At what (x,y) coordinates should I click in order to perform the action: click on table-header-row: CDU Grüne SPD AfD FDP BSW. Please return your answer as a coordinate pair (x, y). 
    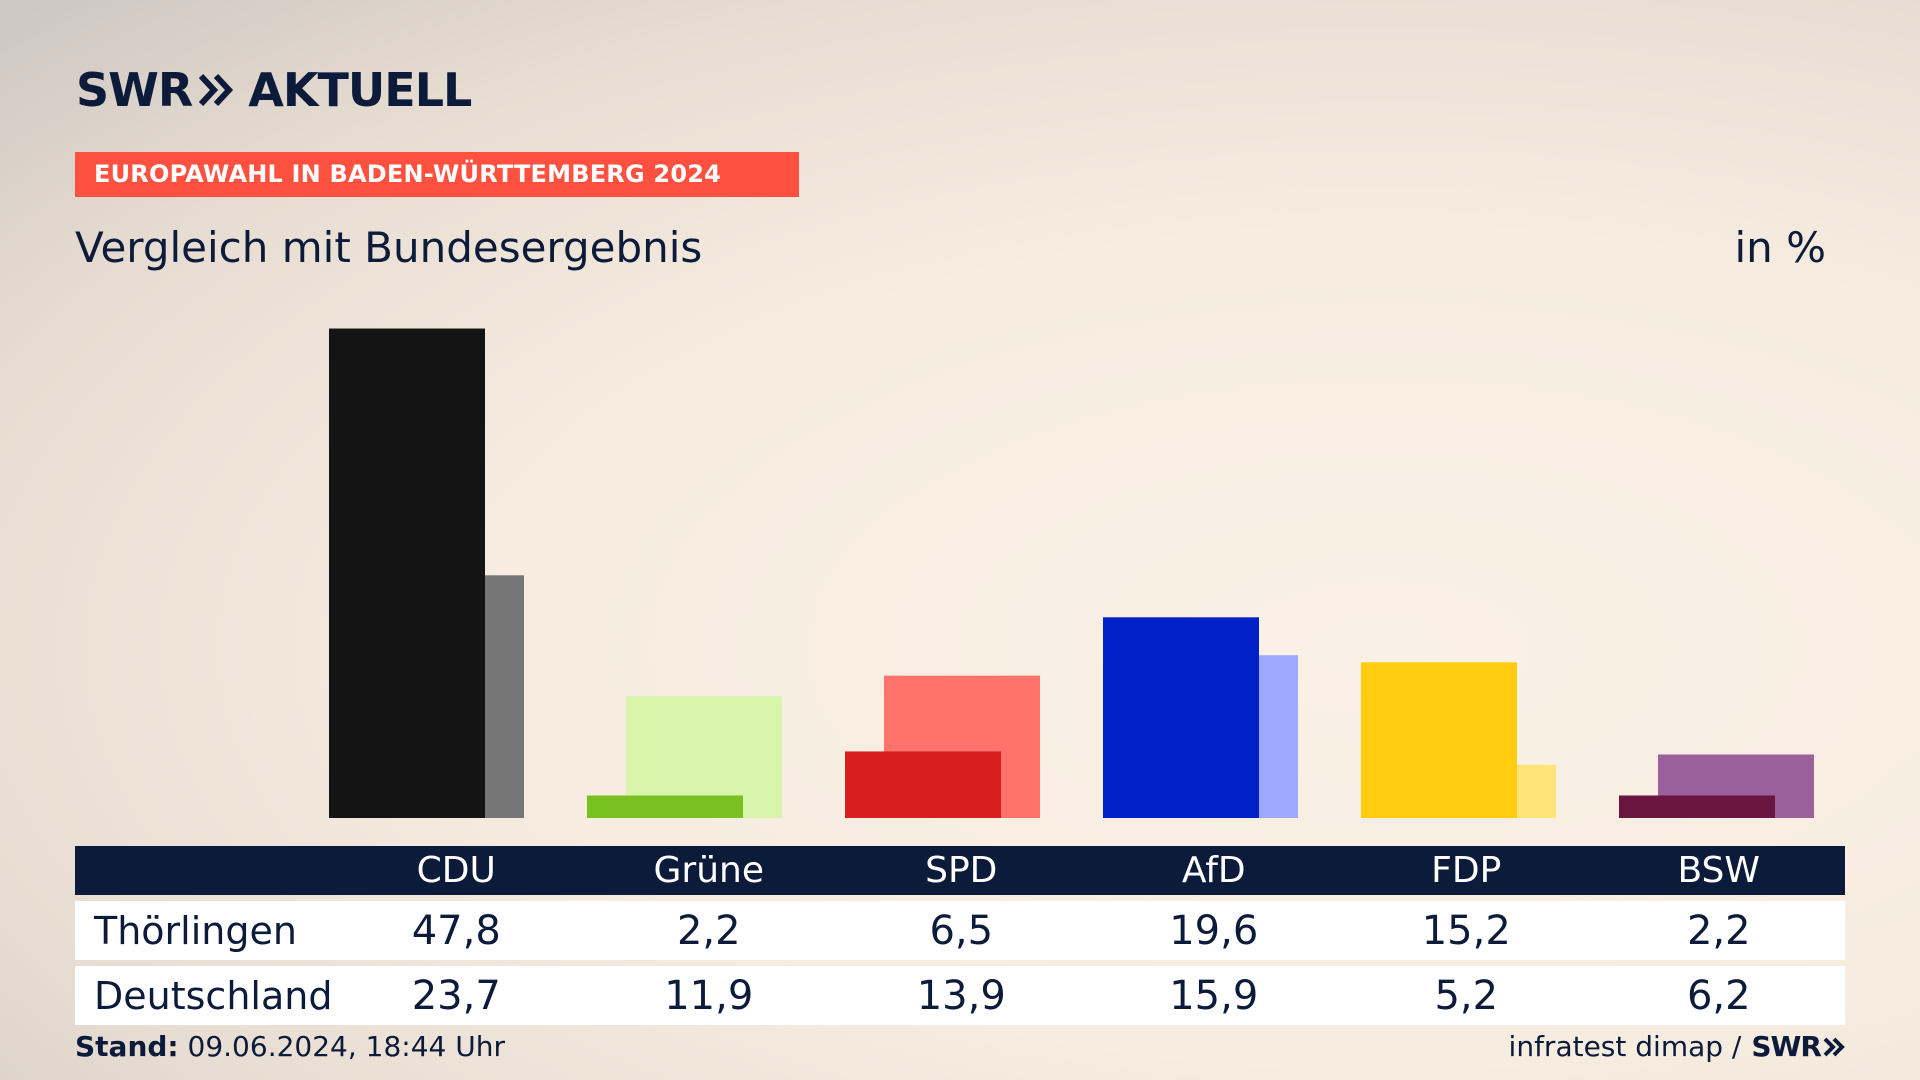
    Looking at the image, I should click on (960, 870).